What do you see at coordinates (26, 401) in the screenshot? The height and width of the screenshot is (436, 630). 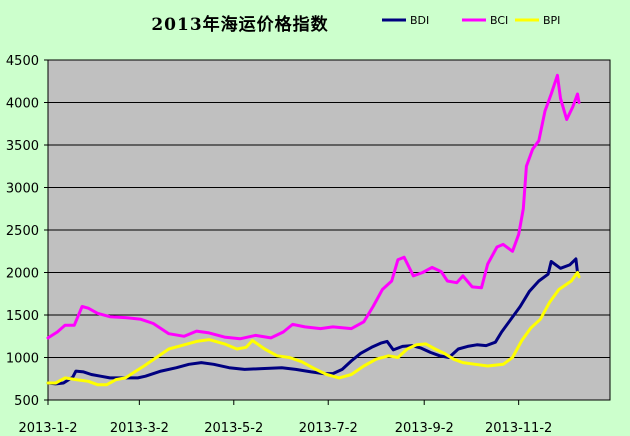 I see `y-tick-label: 500` at bounding box center [26, 401].